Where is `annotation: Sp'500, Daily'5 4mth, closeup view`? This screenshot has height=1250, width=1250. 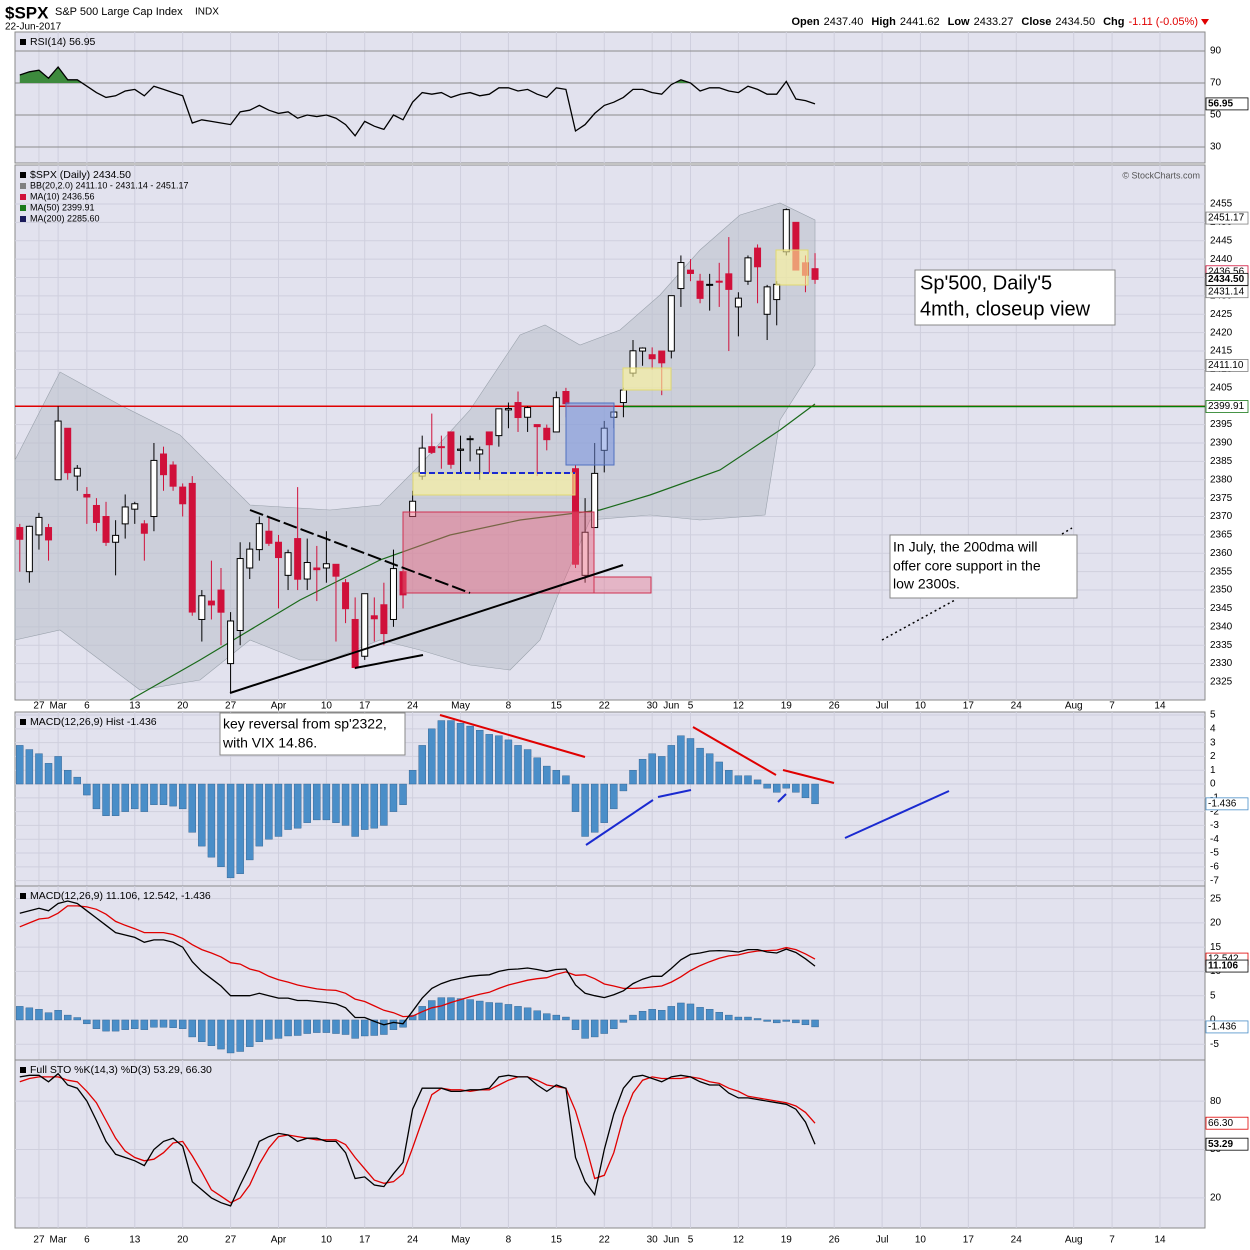 annotation: Sp'500, Daily'5 4mth, closeup view is located at coordinates (1015, 297).